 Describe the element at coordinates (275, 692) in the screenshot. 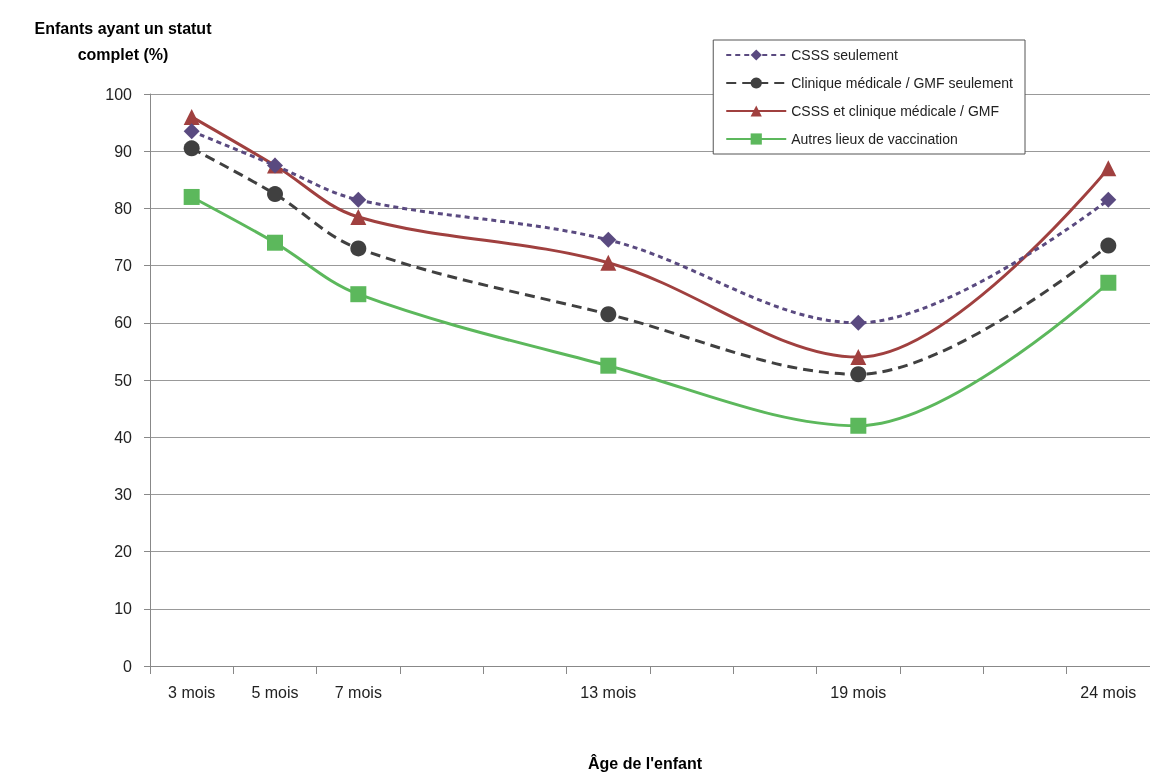

I see `x-tick-label: 5 mois` at that location.